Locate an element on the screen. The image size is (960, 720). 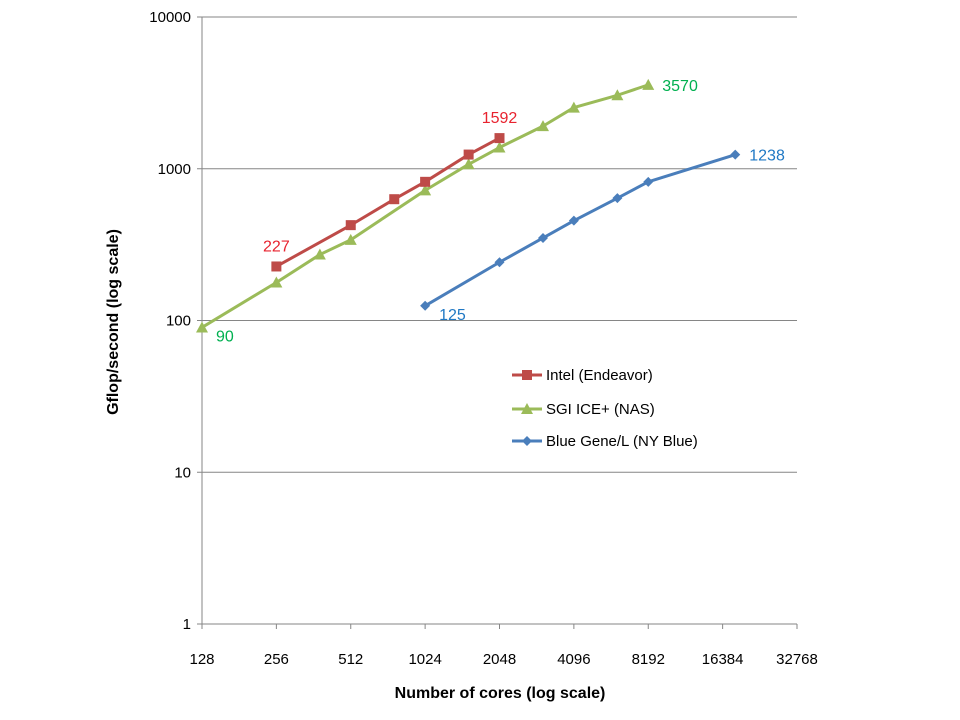
data-label: 3570 is located at coordinates (680, 86).